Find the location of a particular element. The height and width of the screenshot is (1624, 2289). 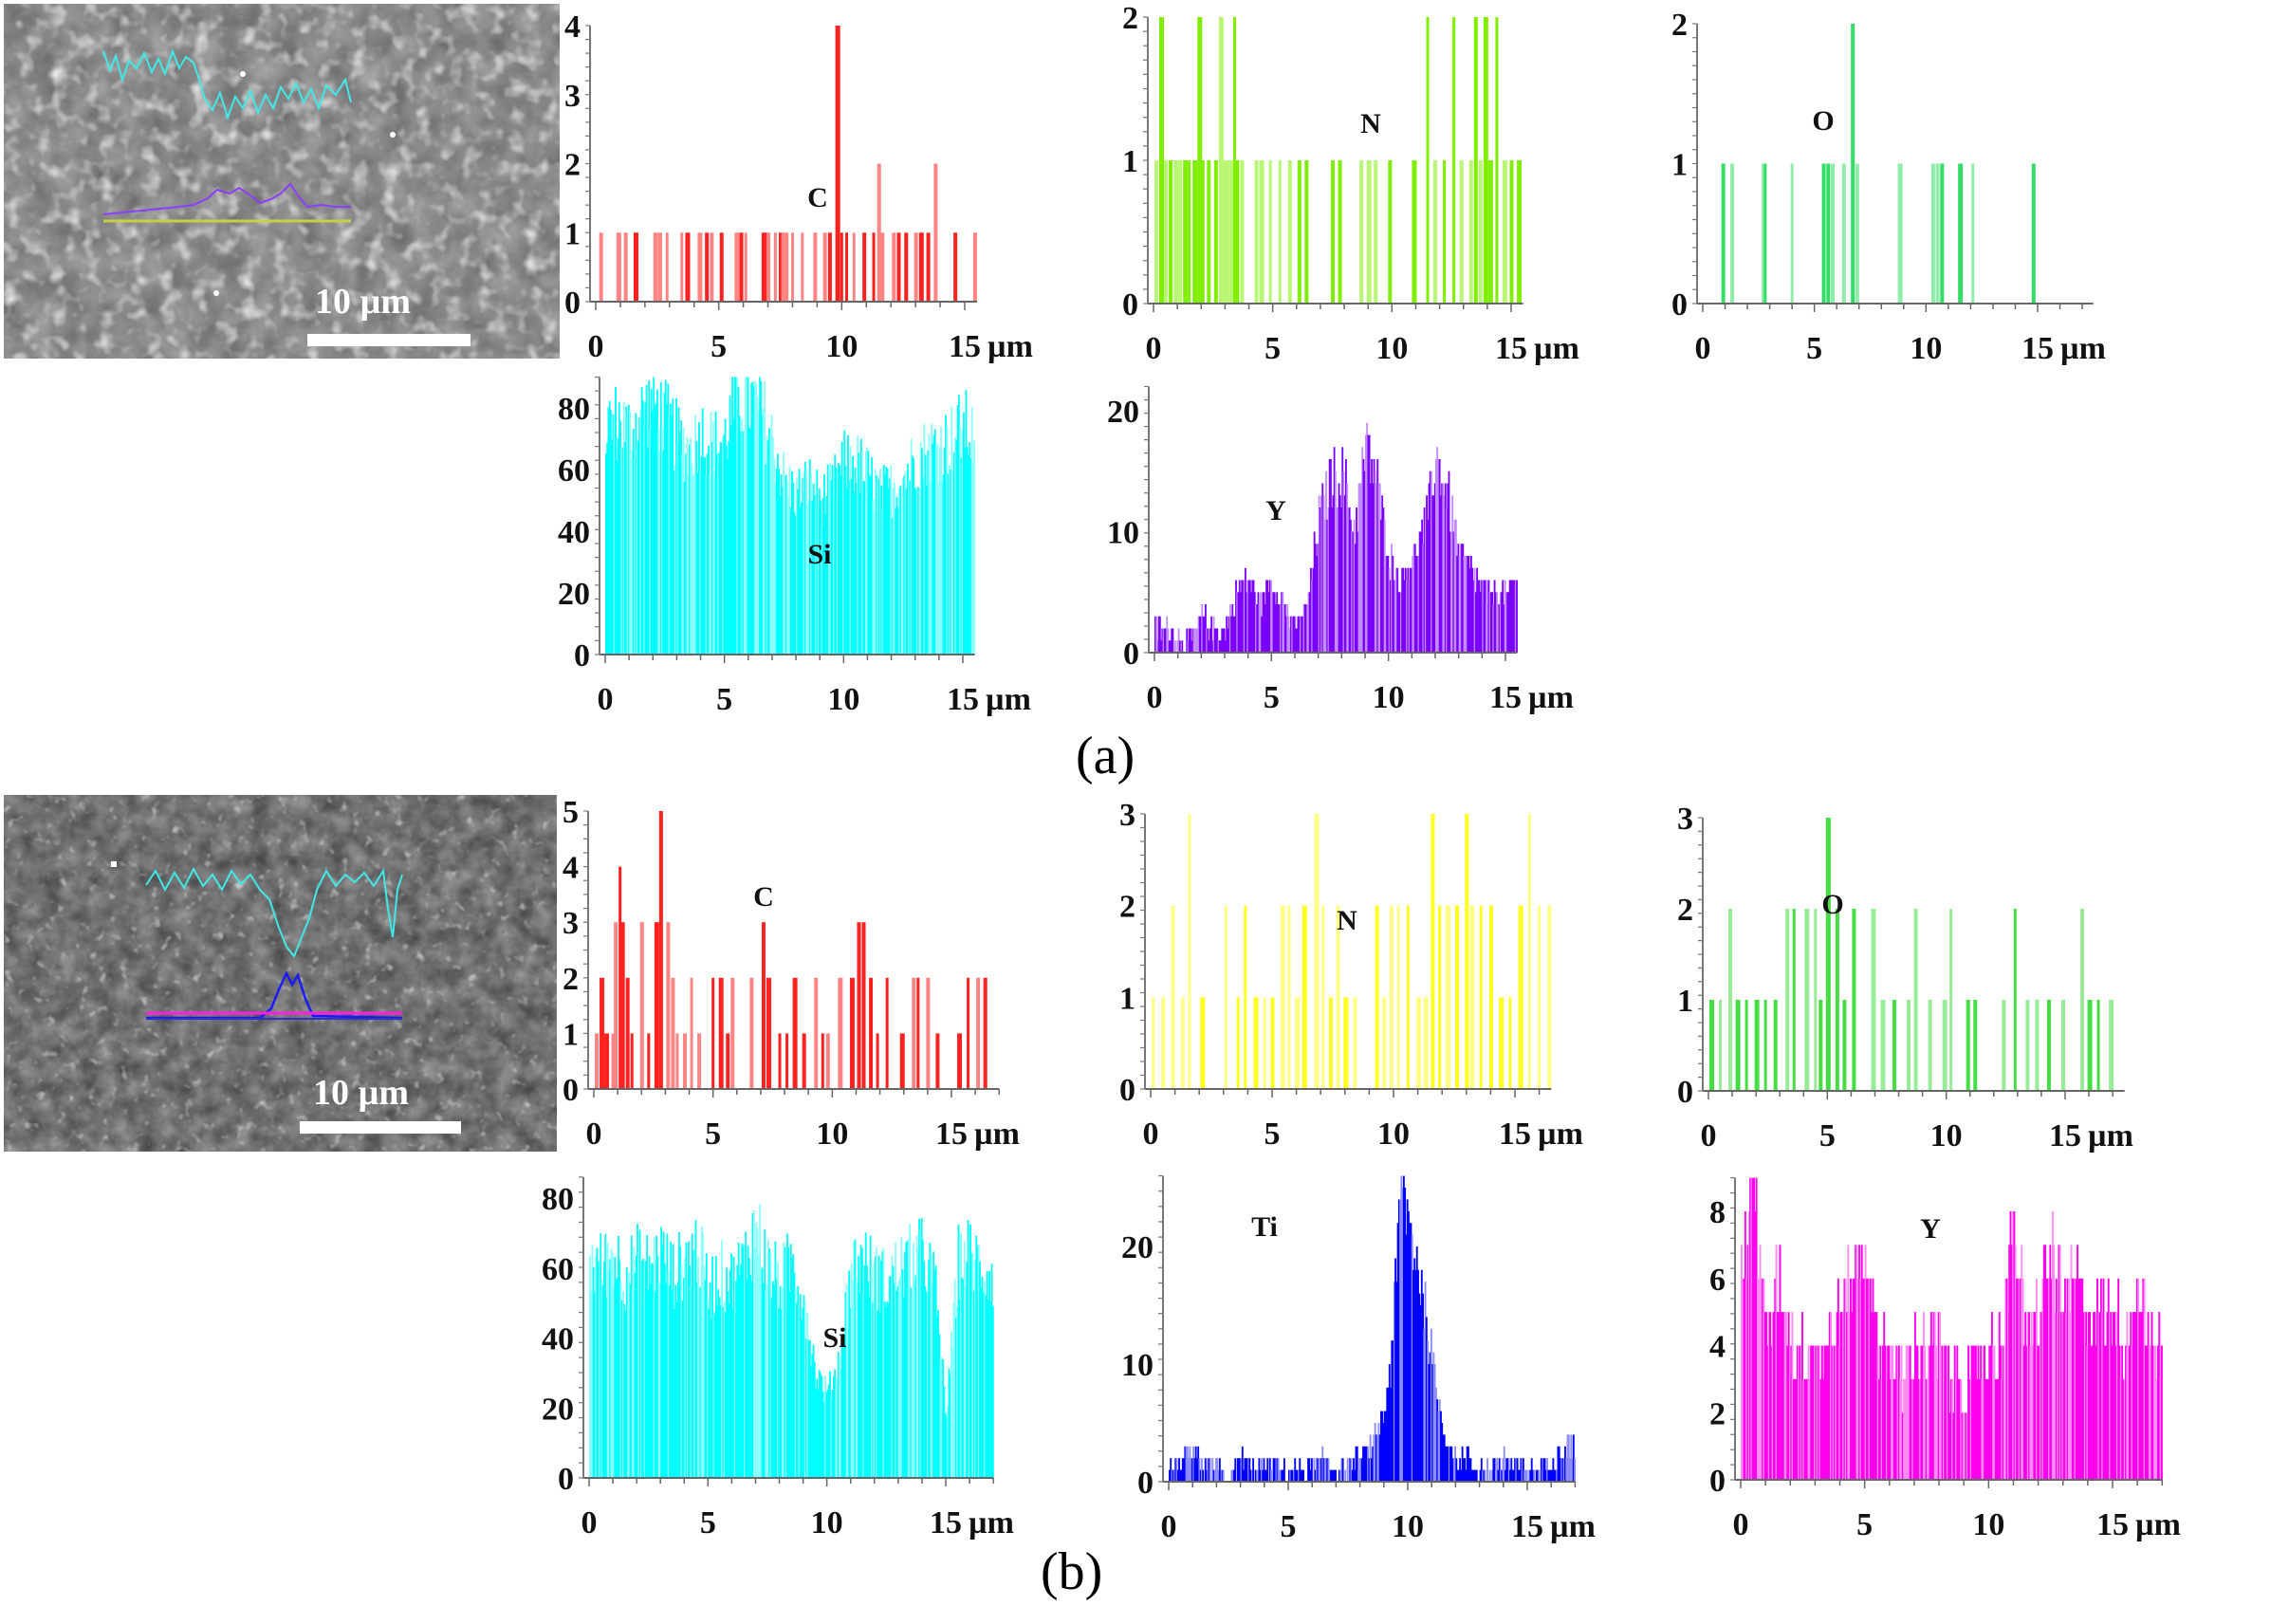

panel-label-a: (a) is located at coordinates (1105, 756).